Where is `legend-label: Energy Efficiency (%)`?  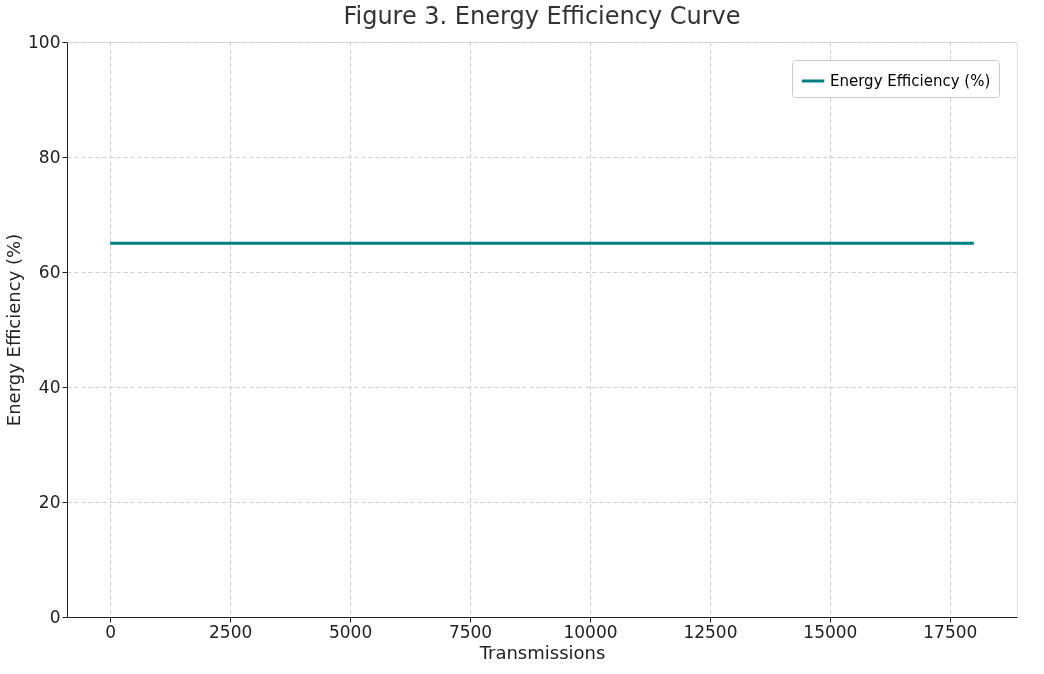
legend-label: Energy Efficiency (%) is located at coordinates (910, 81).